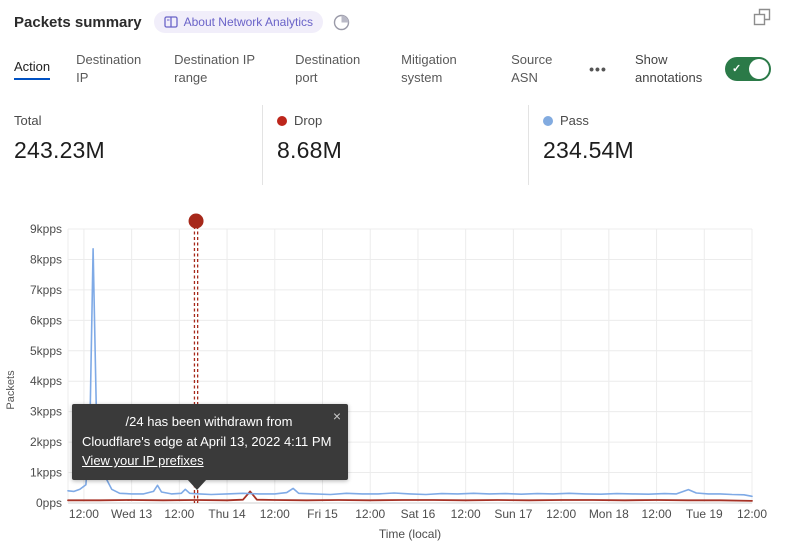  I want to click on stat-pass: Pass 234.54M, so click(656, 145).